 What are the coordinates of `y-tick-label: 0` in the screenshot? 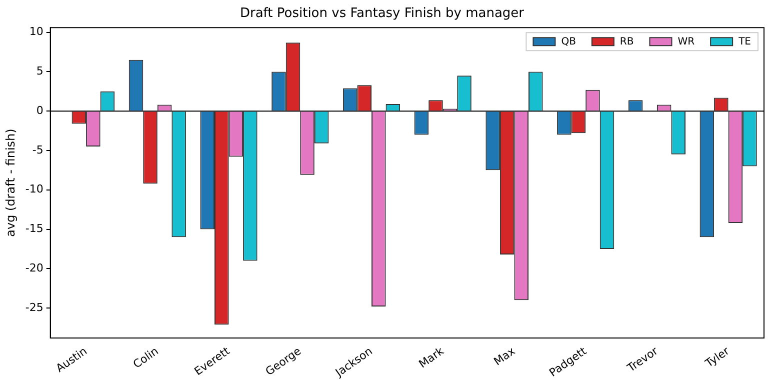 It's located at (40, 110).